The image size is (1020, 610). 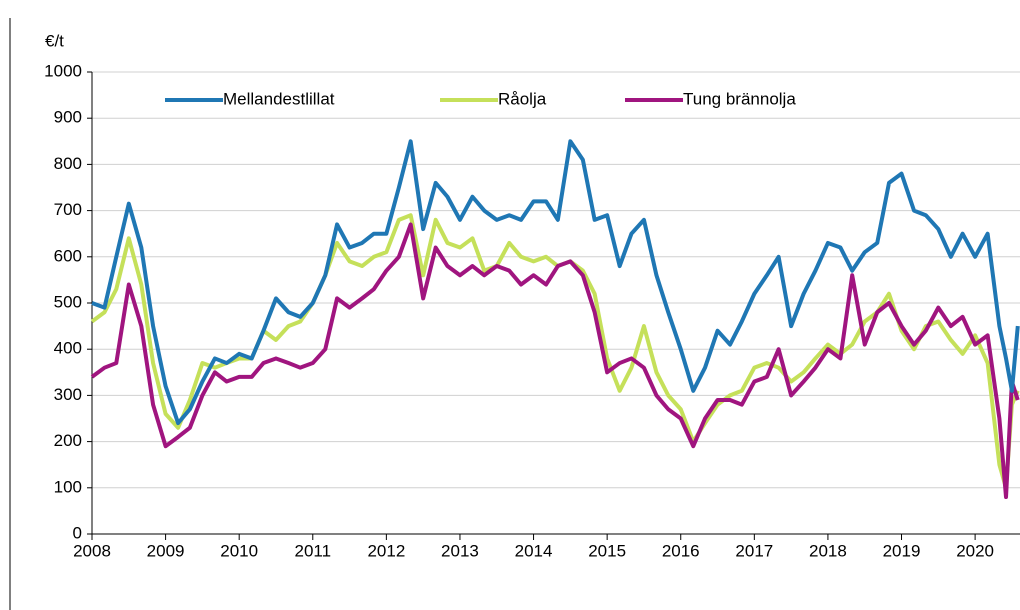 I want to click on x-tick-label: 2015, so click(x=607, y=550).